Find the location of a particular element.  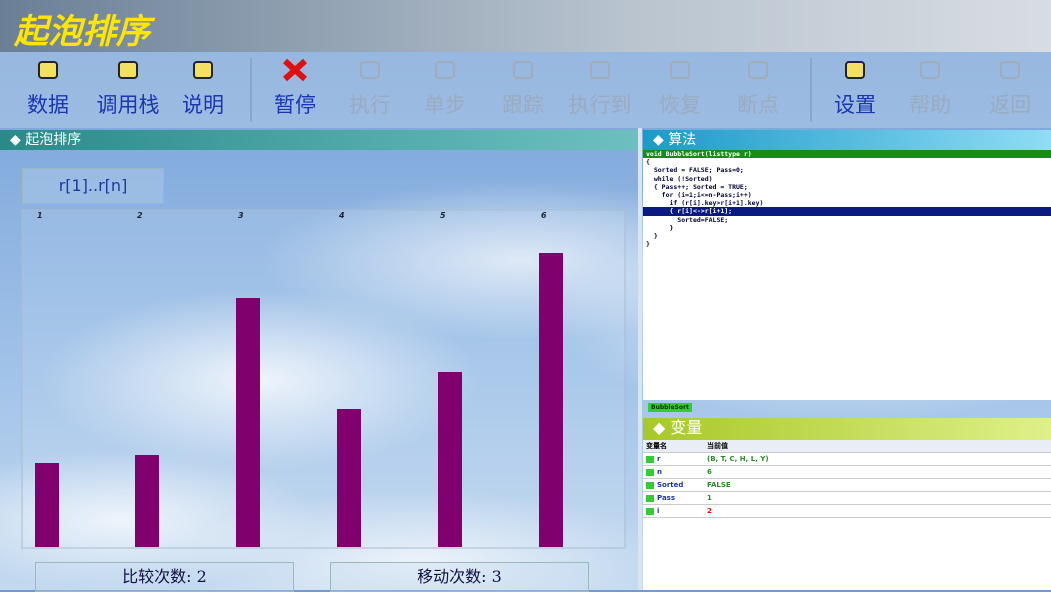

index-label: 6 is located at coordinates (544, 215).